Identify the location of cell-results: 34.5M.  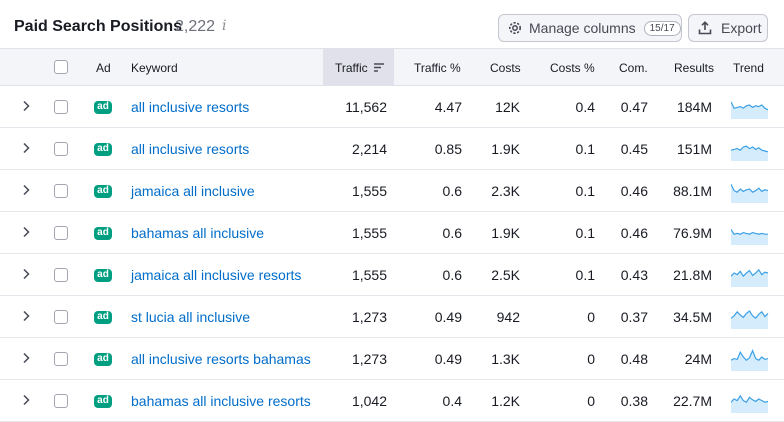
(692, 317).